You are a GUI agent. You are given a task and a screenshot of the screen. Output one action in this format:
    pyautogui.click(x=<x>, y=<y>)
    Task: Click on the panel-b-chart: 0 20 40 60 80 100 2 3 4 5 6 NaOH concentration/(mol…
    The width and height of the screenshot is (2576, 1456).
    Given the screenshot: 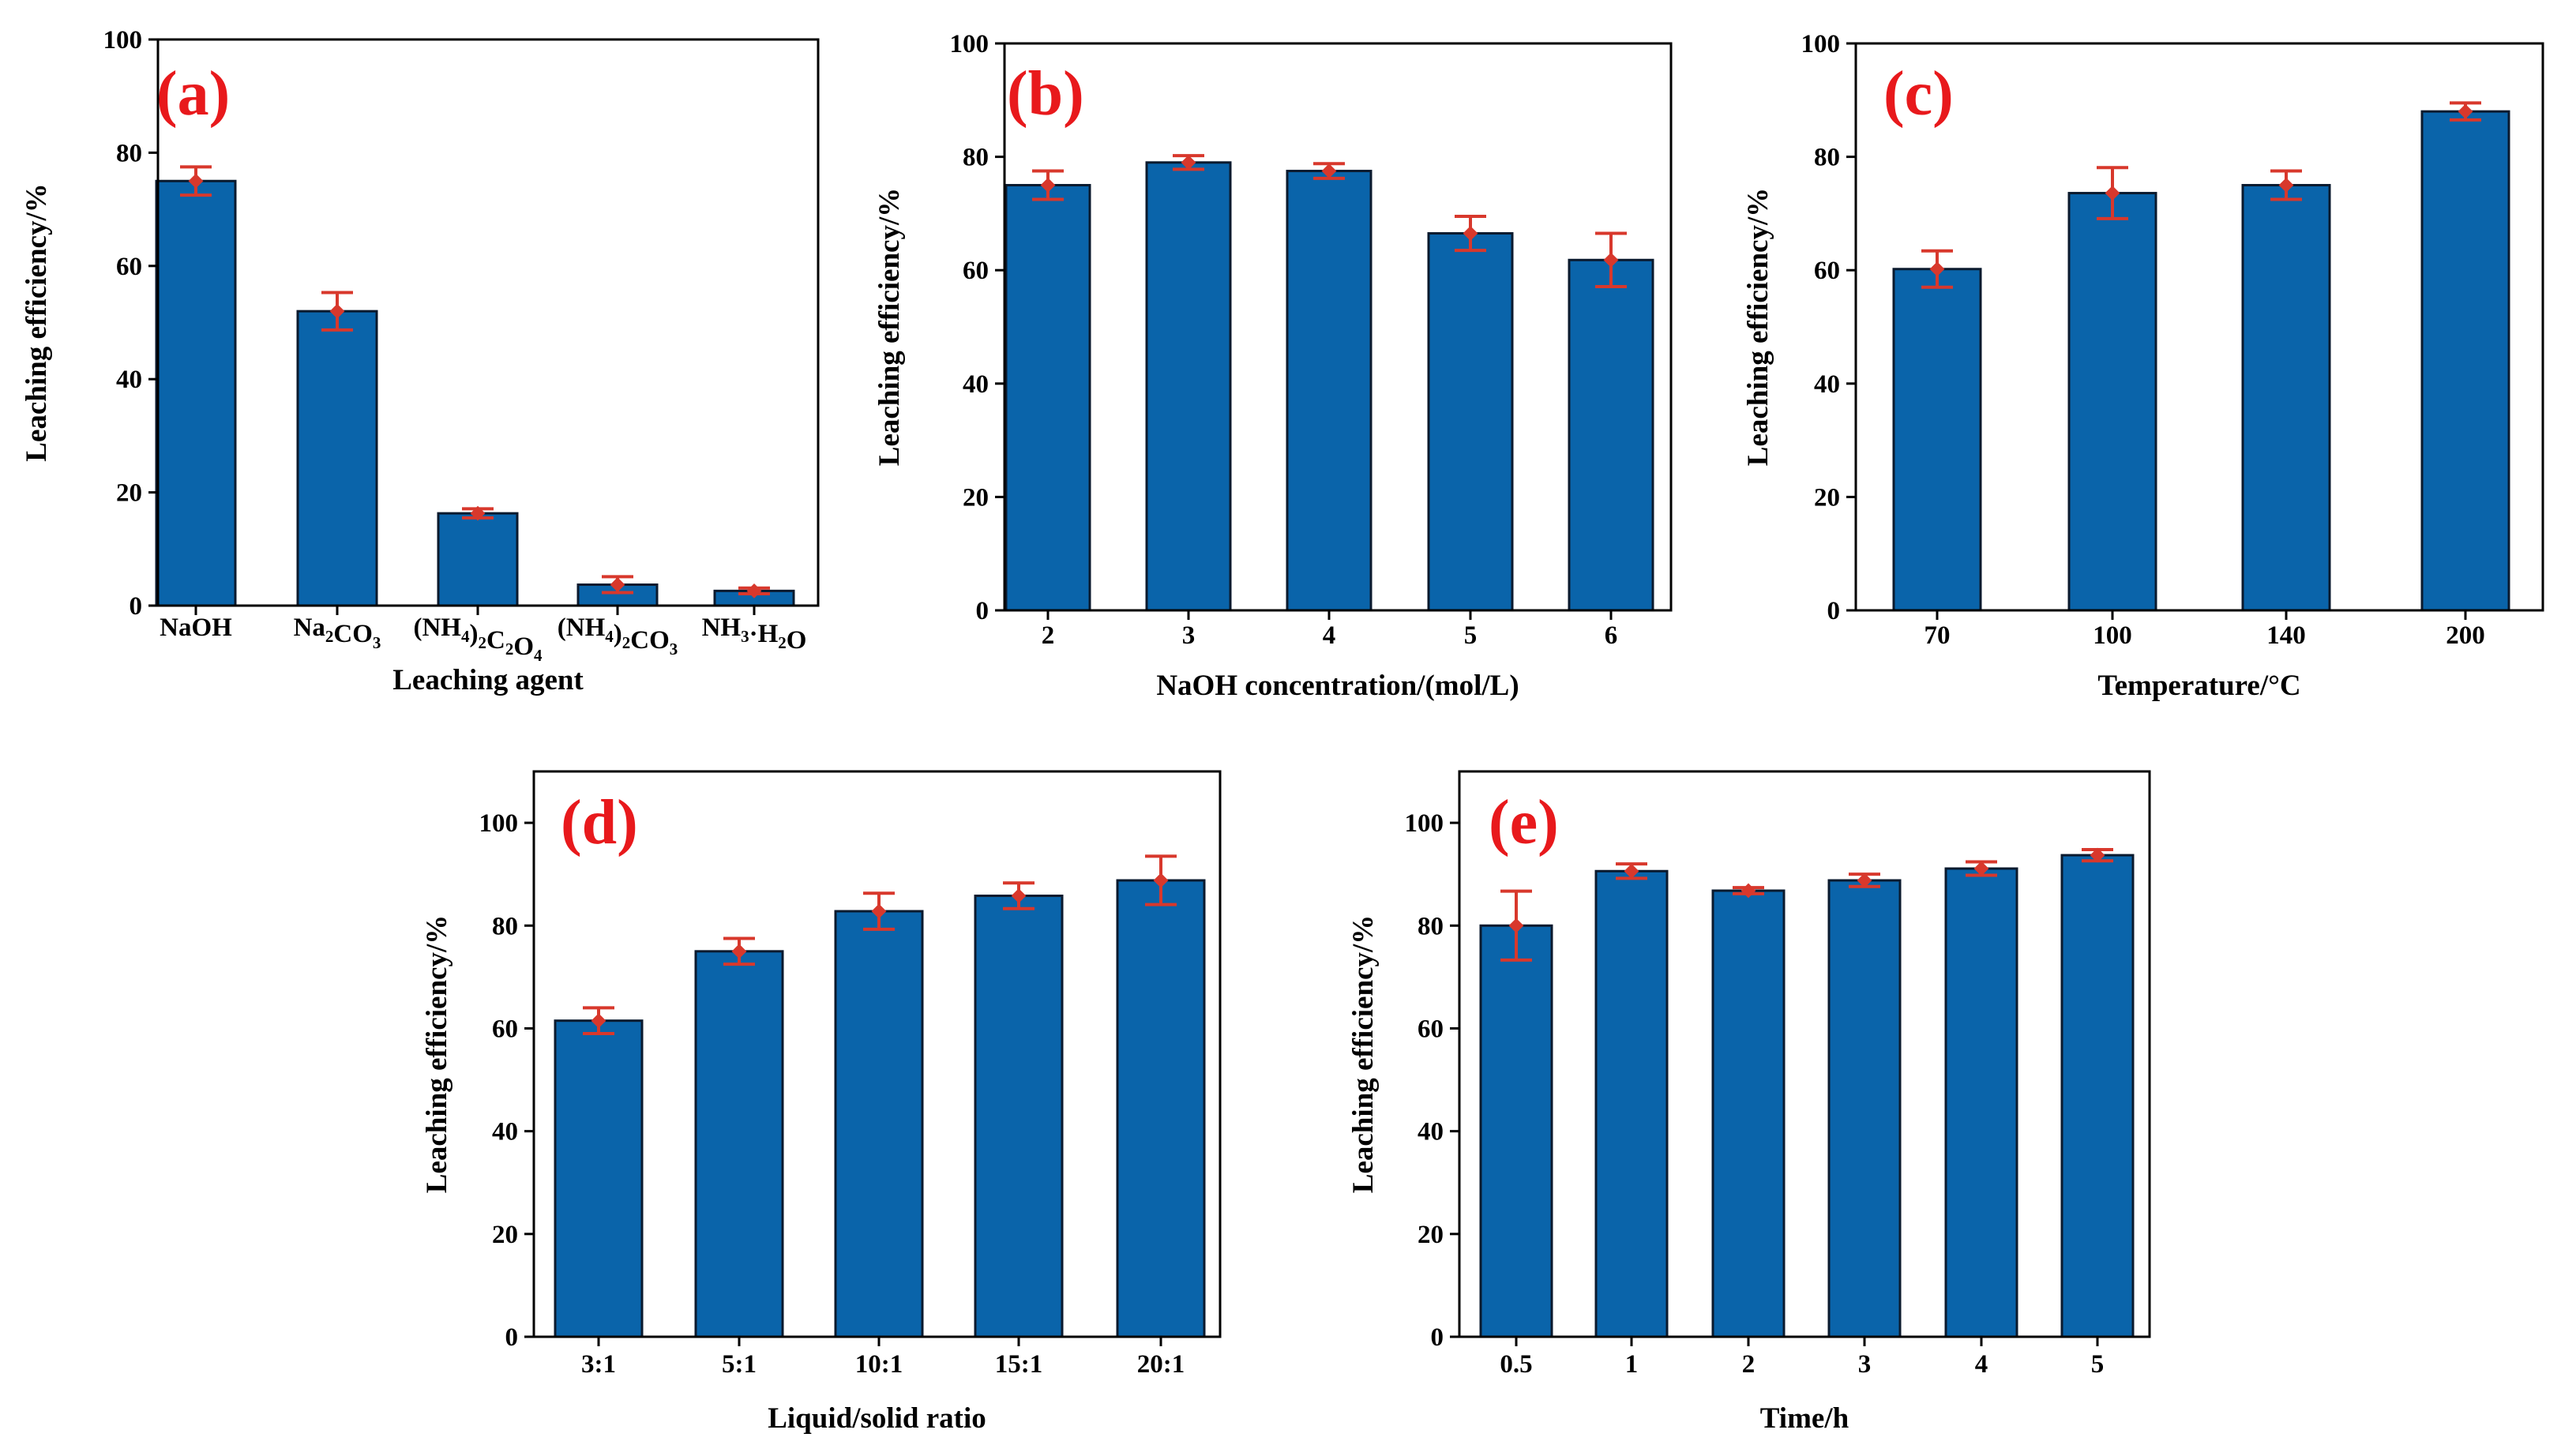 What is the action you would take?
    pyautogui.click(x=1273, y=366)
    